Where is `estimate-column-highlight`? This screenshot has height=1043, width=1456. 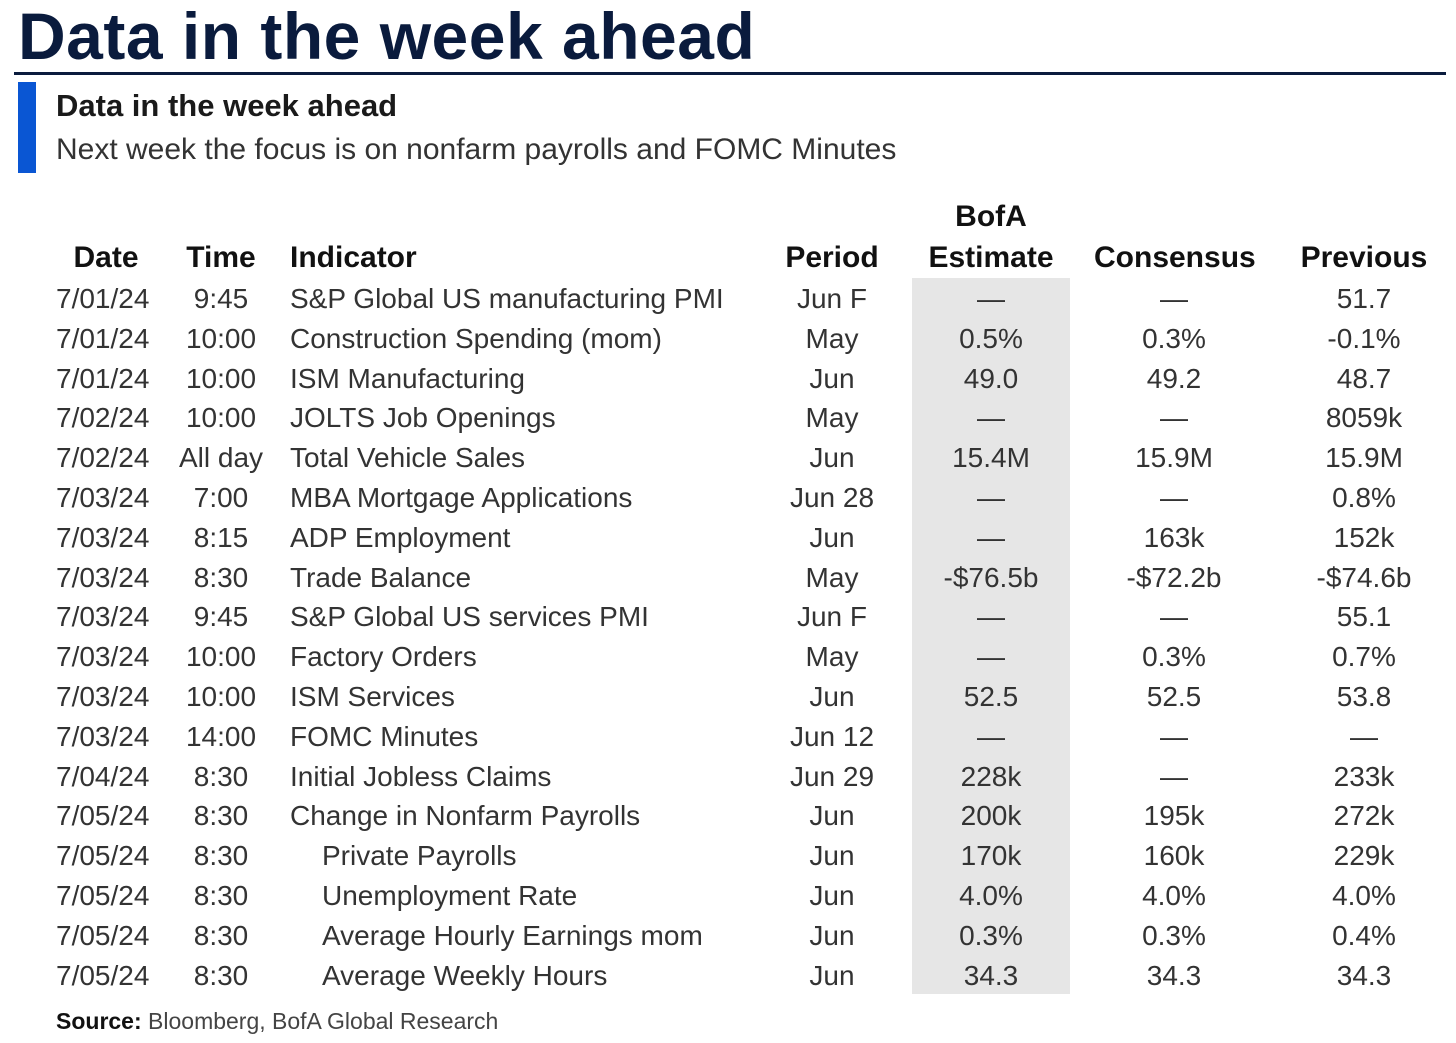
estimate-column-highlight is located at coordinates (991, 636).